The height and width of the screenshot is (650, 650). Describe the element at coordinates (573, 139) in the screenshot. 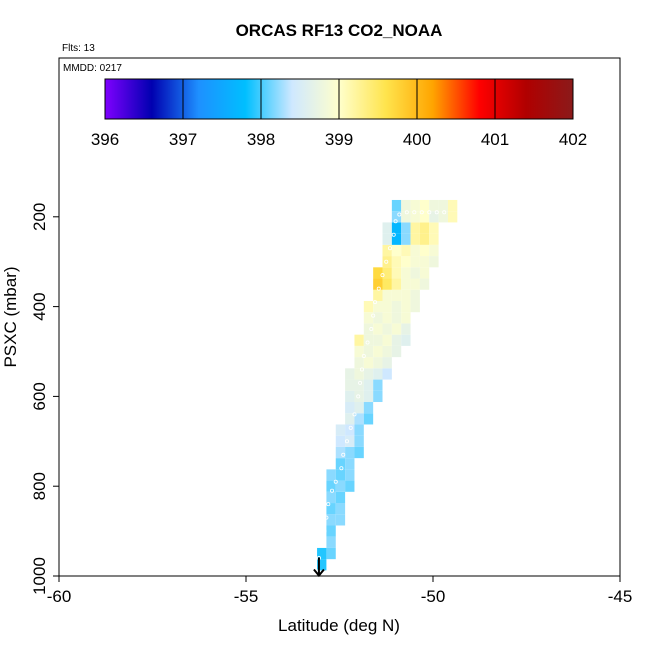

I see `colorbar-tick-label: 402` at that location.